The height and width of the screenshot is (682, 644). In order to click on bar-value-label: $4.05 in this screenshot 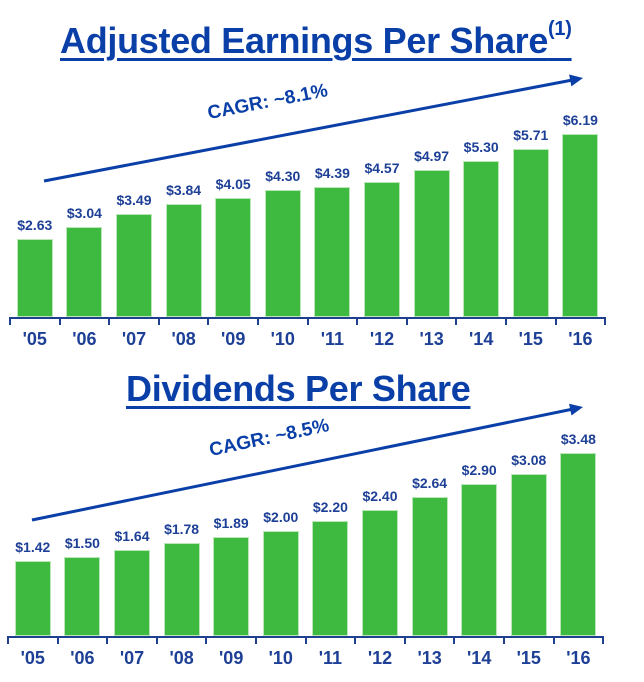, I will do `click(233, 183)`.